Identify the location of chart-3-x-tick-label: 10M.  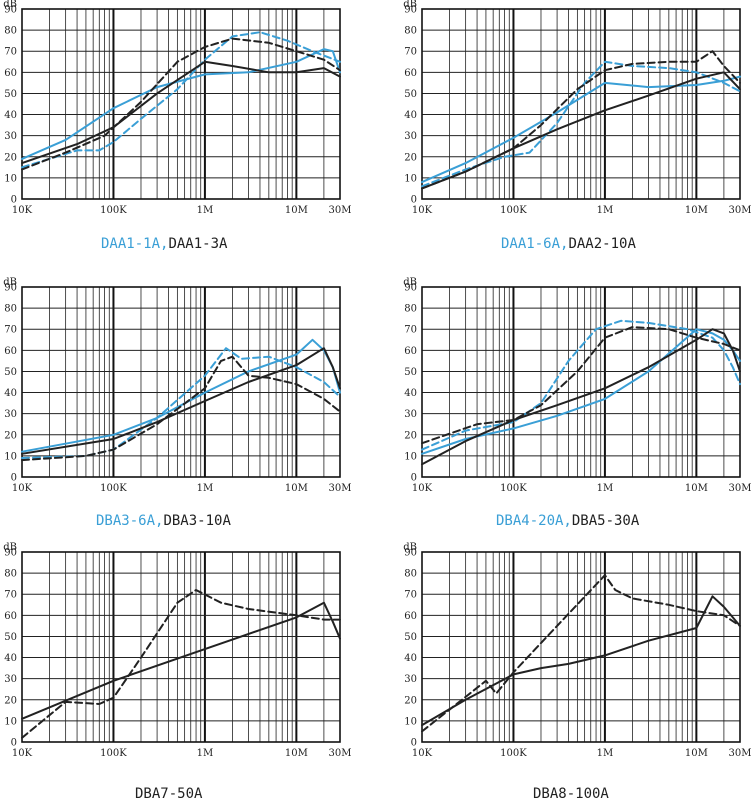
(296, 488).